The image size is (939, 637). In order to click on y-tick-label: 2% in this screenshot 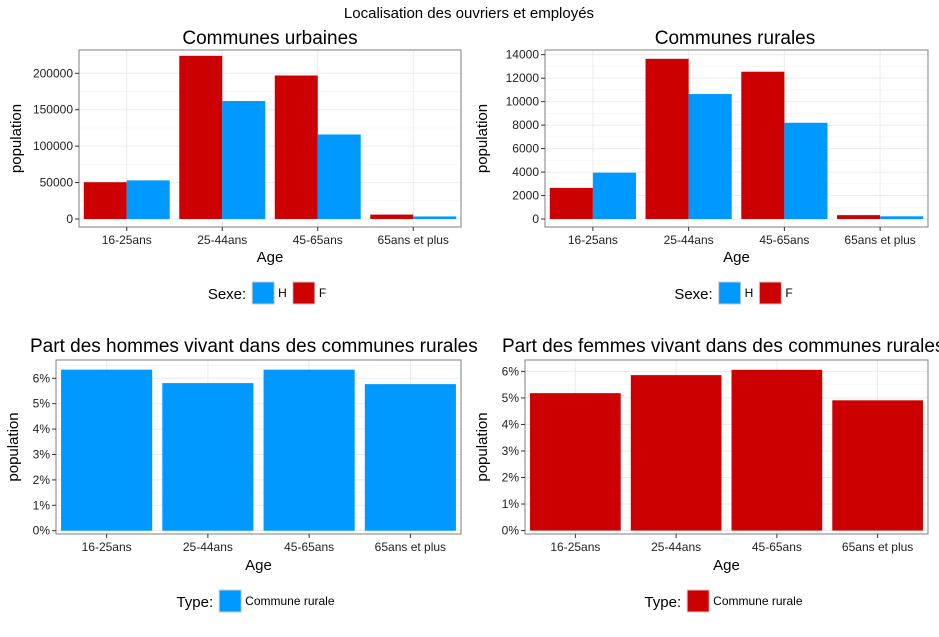, I will do `click(511, 478)`.